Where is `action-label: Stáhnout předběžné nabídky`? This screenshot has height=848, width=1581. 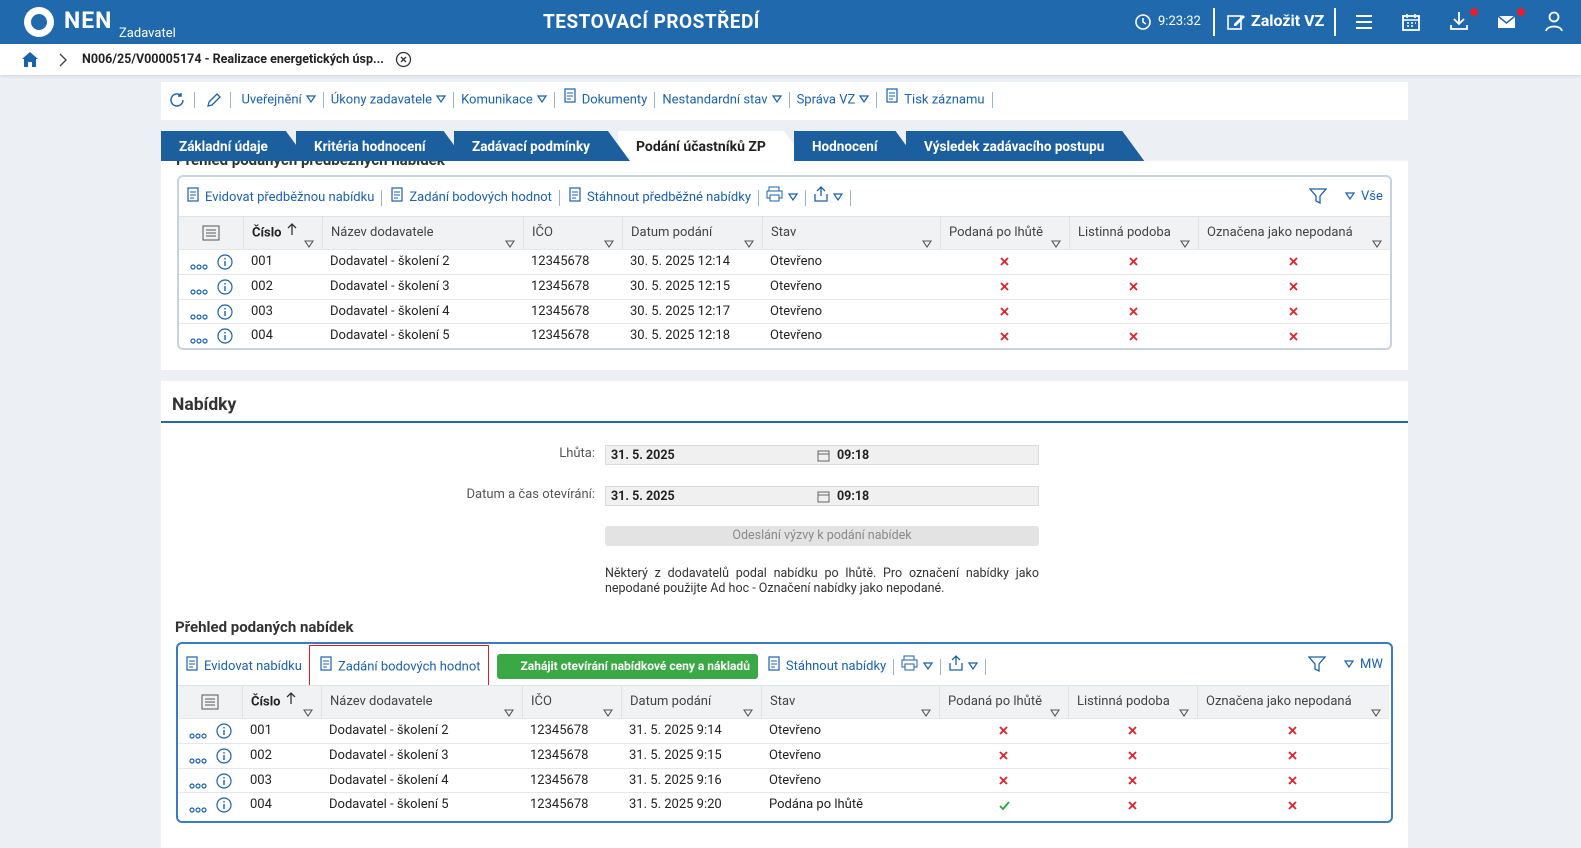
action-label: Stáhnout předběžné nabídky is located at coordinates (668, 198).